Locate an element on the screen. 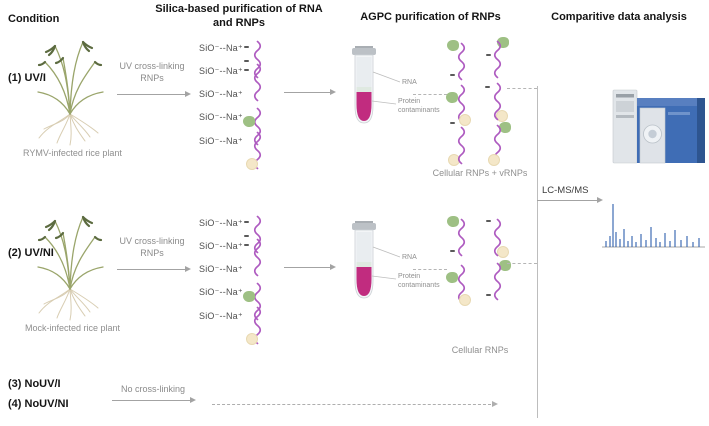 This screenshot has width=709, height=426. header-condition: Condition is located at coordinates (34, 19).